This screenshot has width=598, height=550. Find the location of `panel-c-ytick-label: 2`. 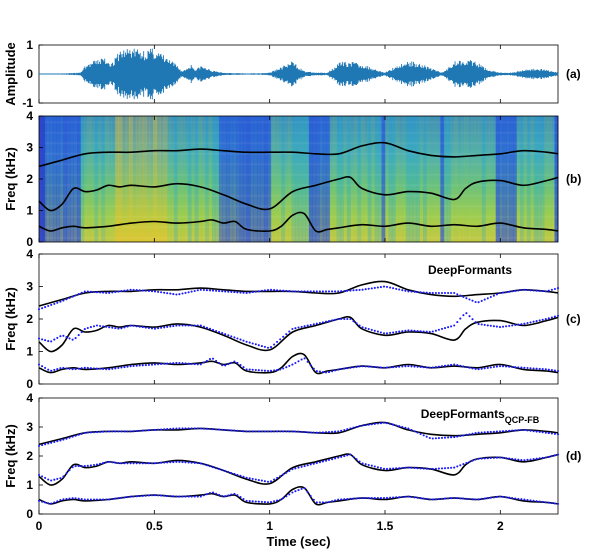

panel-c-ytick-label: 2 is located at coordinates (29, 319).